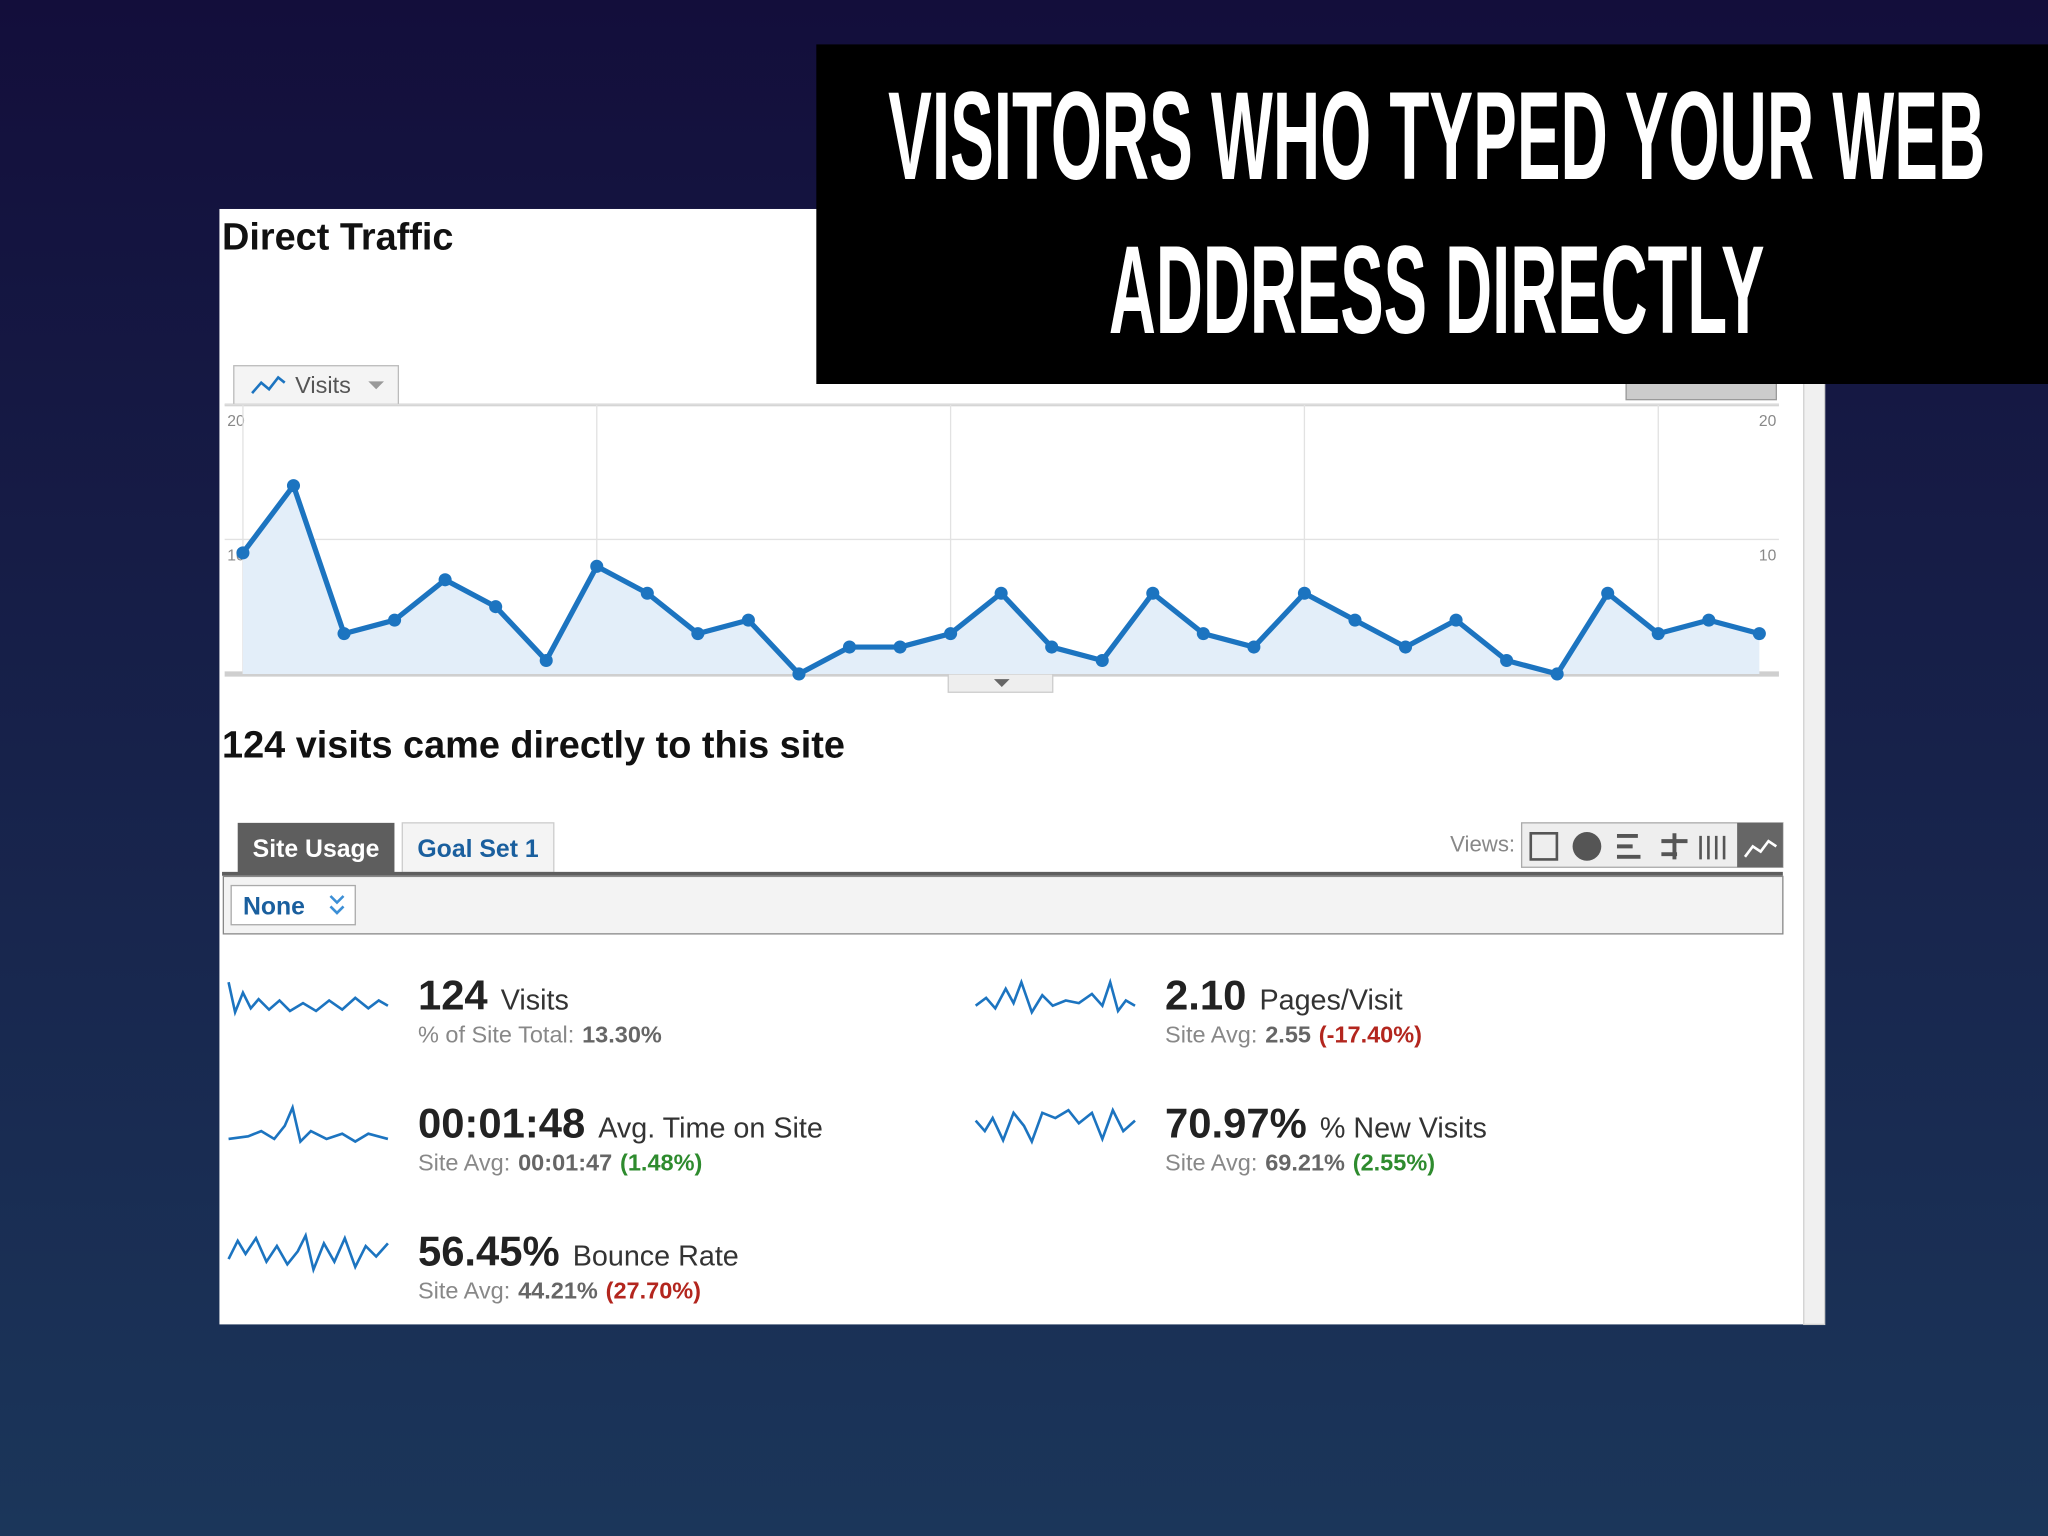 This screenshot has width=2048, height=1536. I want to click on area, so click(1001, 579).